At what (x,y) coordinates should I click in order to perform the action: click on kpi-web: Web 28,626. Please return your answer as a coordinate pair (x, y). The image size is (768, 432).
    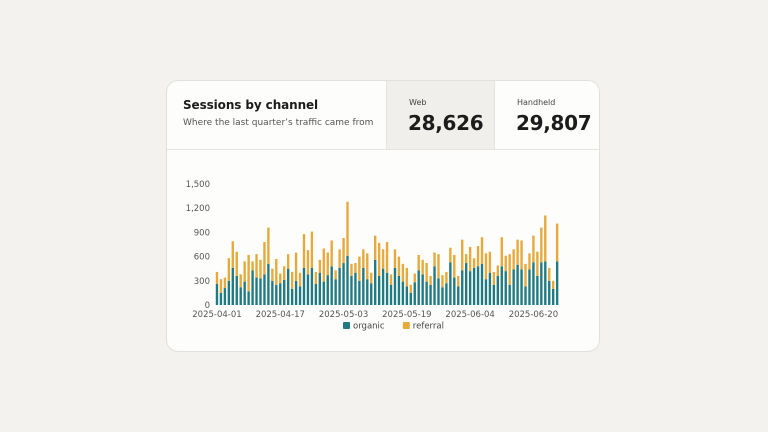
    Looking at the image, I should click on (440, 115).